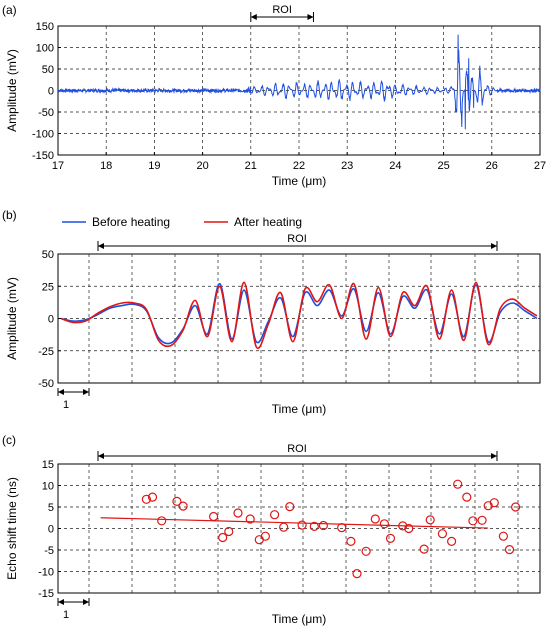  Describe the element at coordinates (58, 166) in the screenshot. I see `panel-a-xtick-label: 17` at that location.